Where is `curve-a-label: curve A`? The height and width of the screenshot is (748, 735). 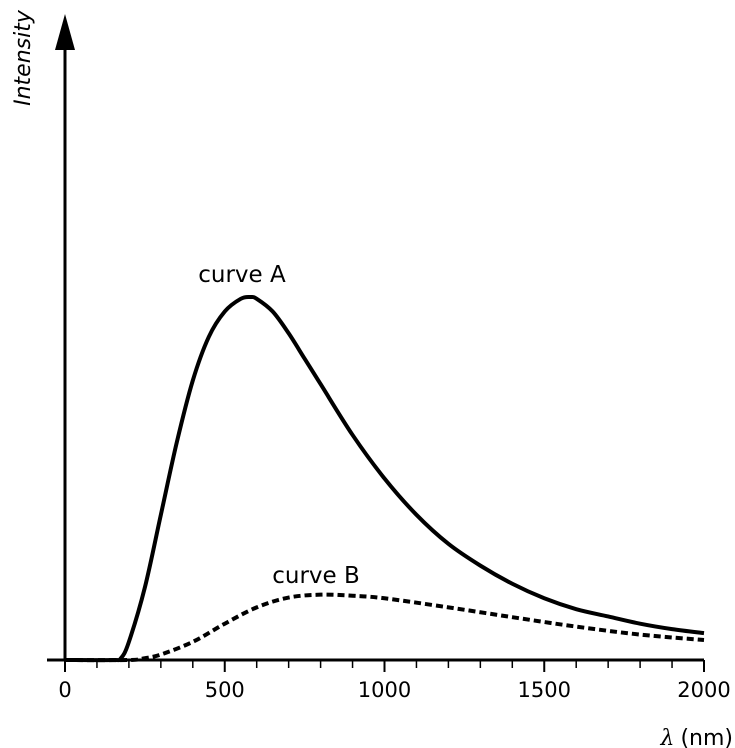 curve-a-label: curve A is located at coordinates (242, 275).